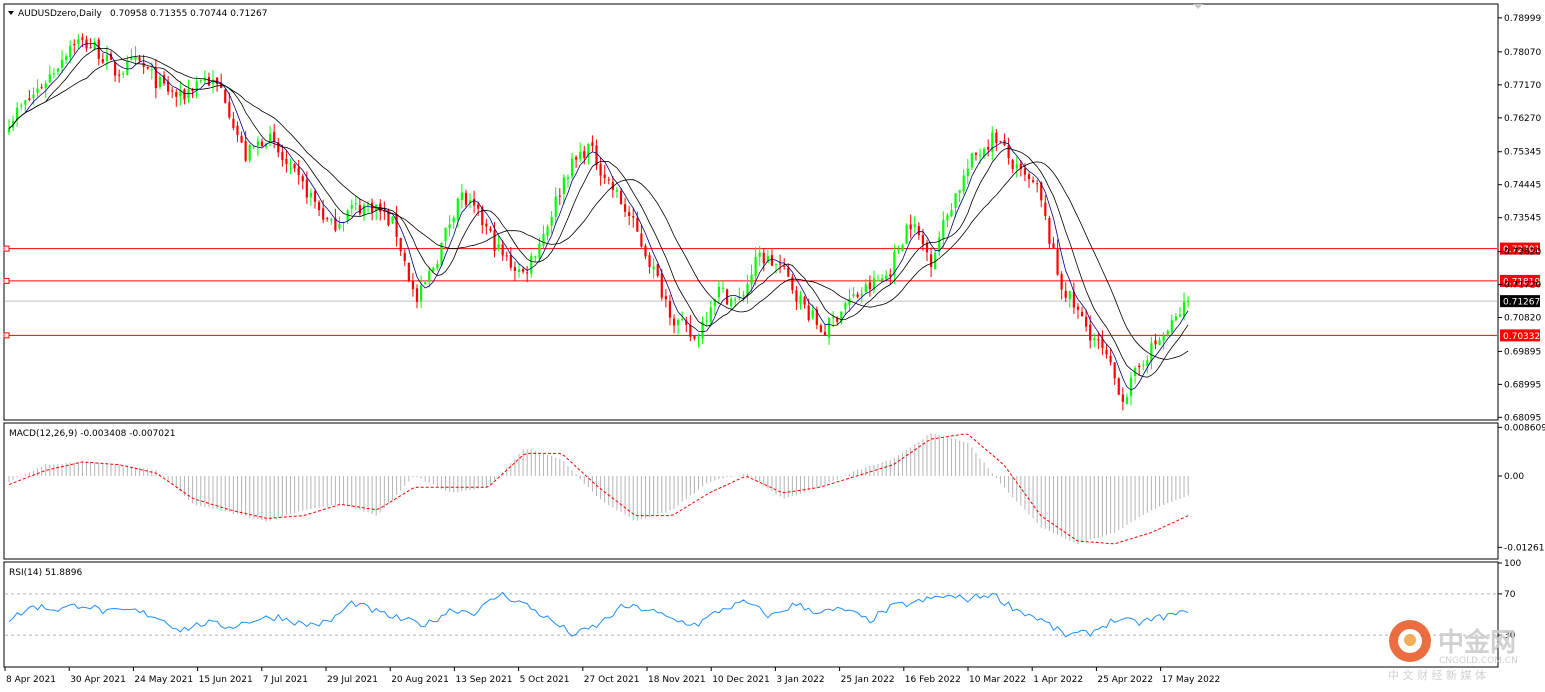 The image size is (1545, 692). I want to click on time-tick-label: 13 Sep 2021, so click(483, 680).